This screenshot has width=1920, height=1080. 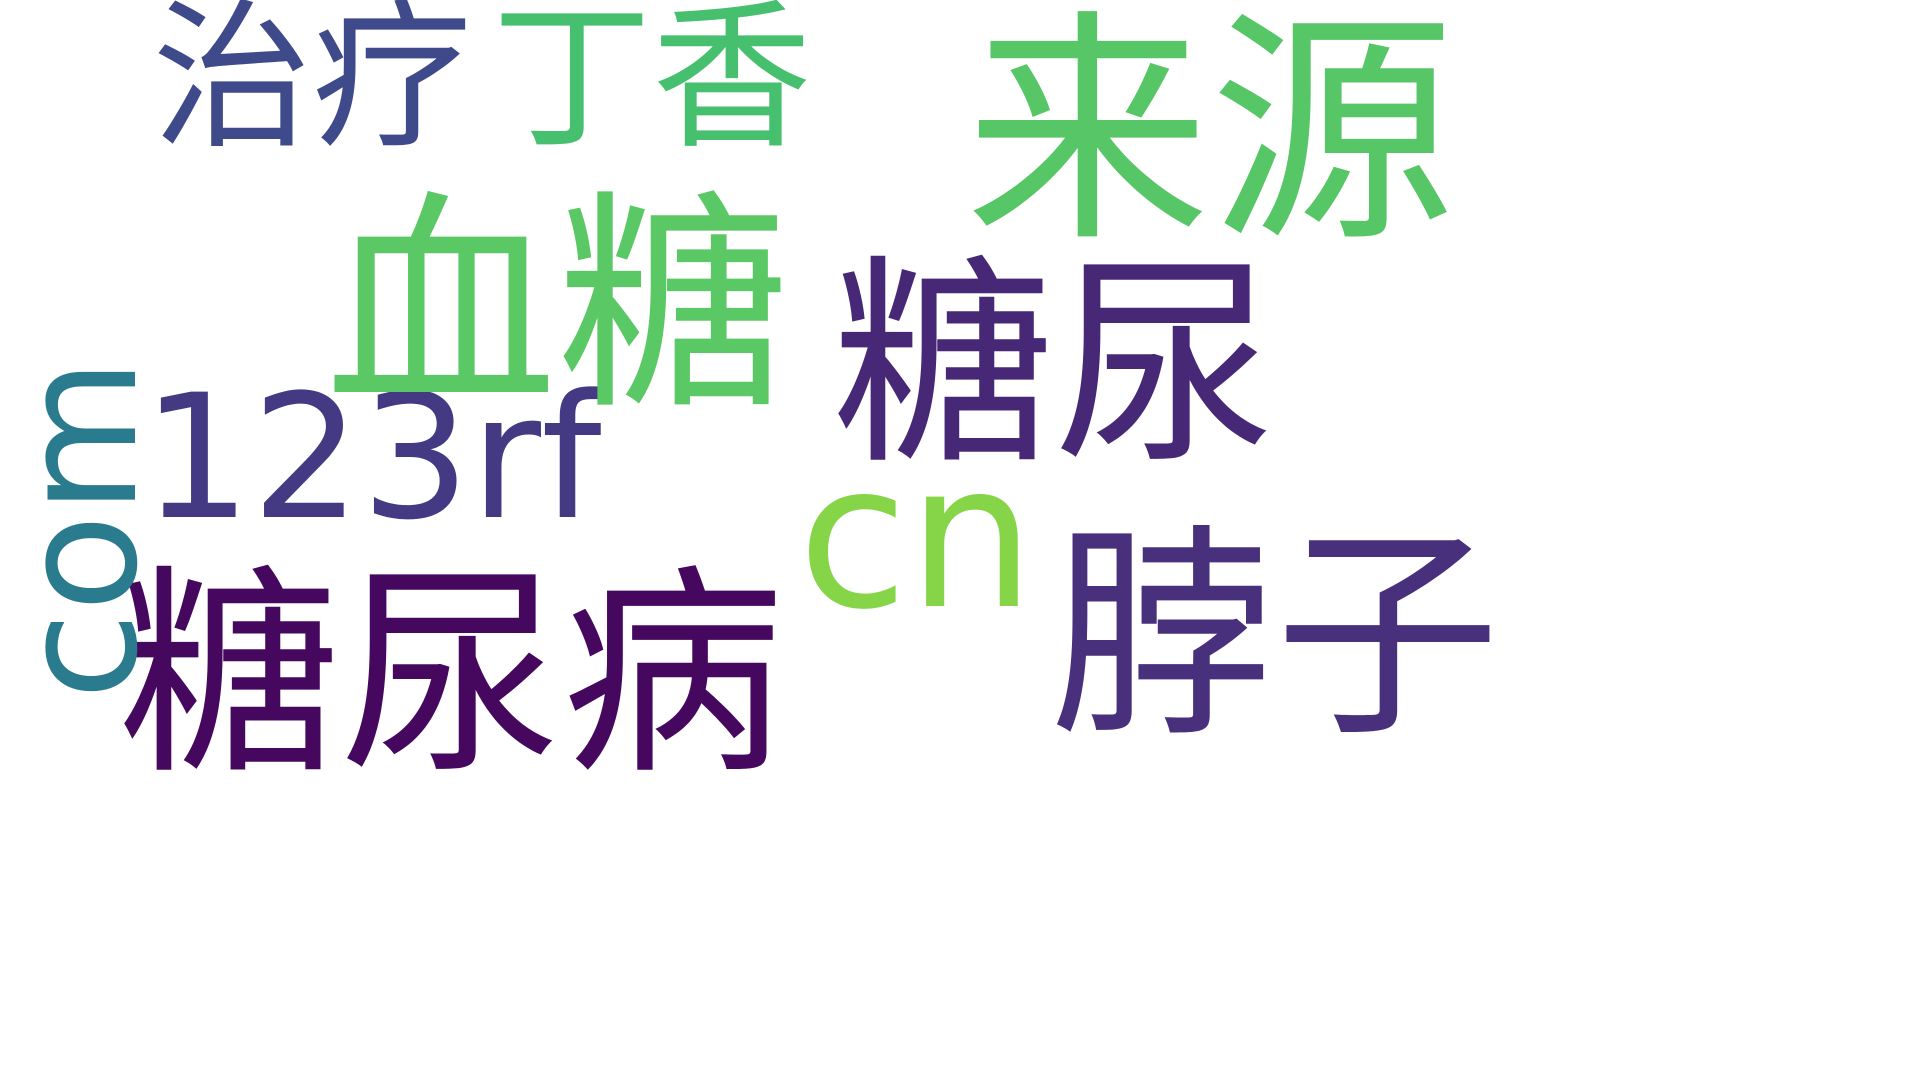 What do you see at coordinates (312, 85) in the screenshot?
I see `word-zhiliao: 治疗` at bounding box center [312, 85].